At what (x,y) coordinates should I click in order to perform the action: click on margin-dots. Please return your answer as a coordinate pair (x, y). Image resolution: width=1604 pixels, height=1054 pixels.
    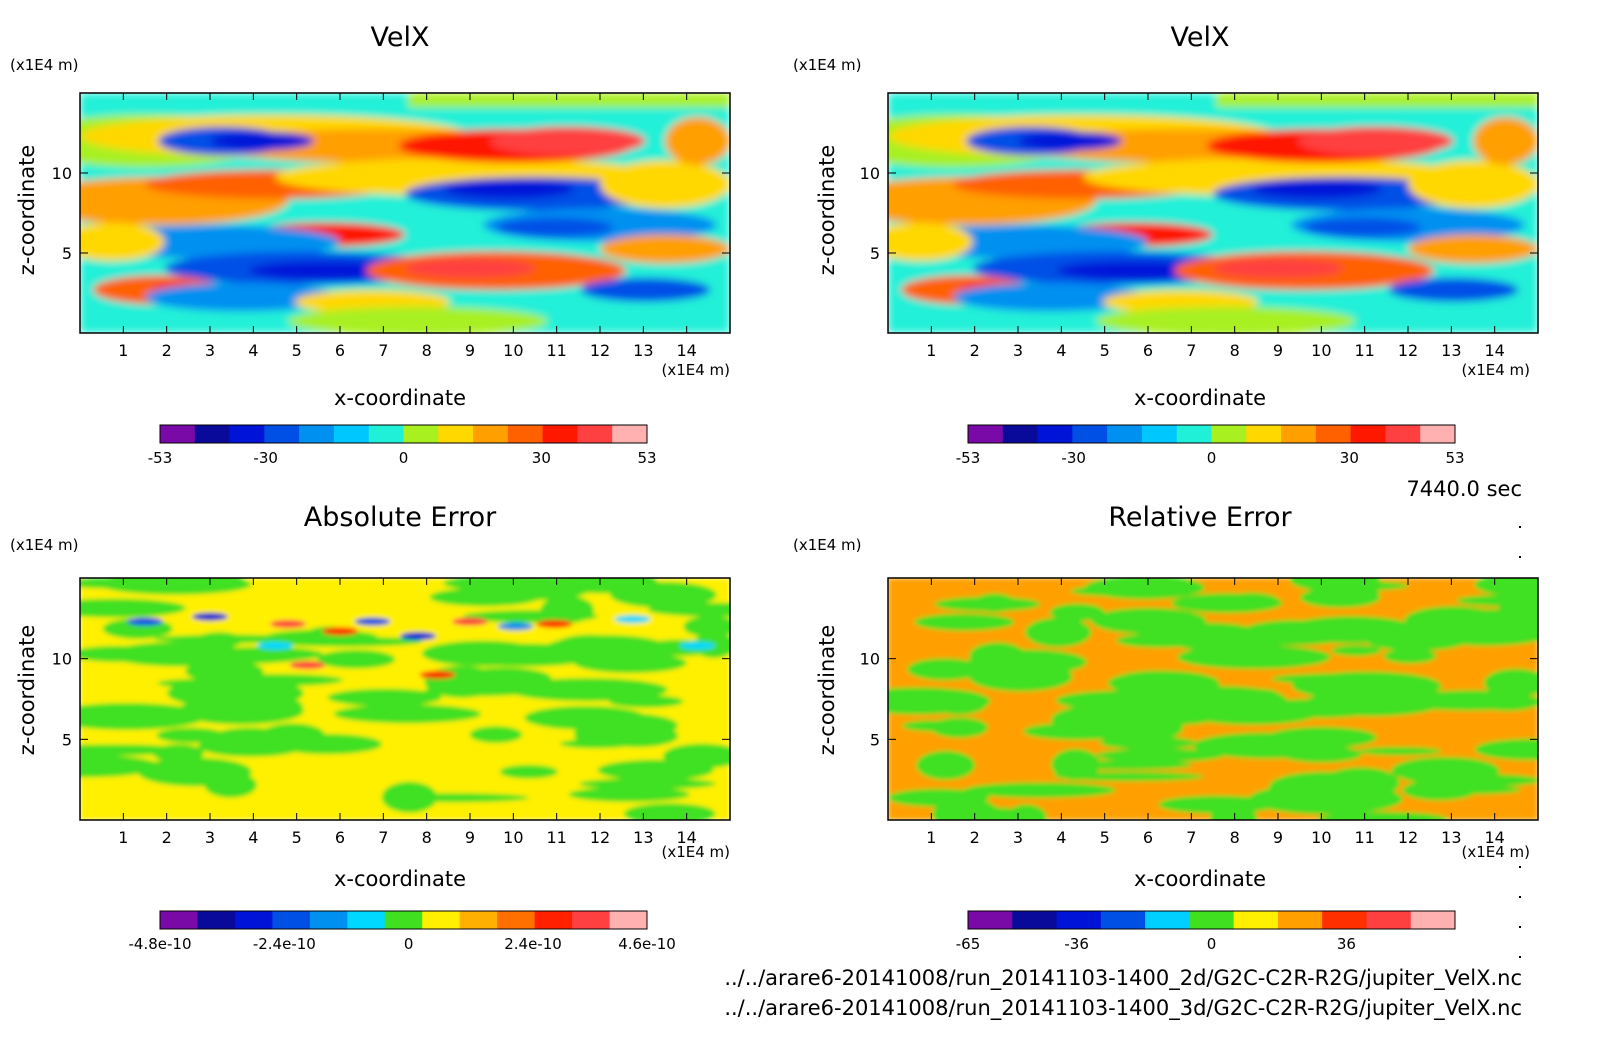
    Looking at the image, I should click on (1520, 742).